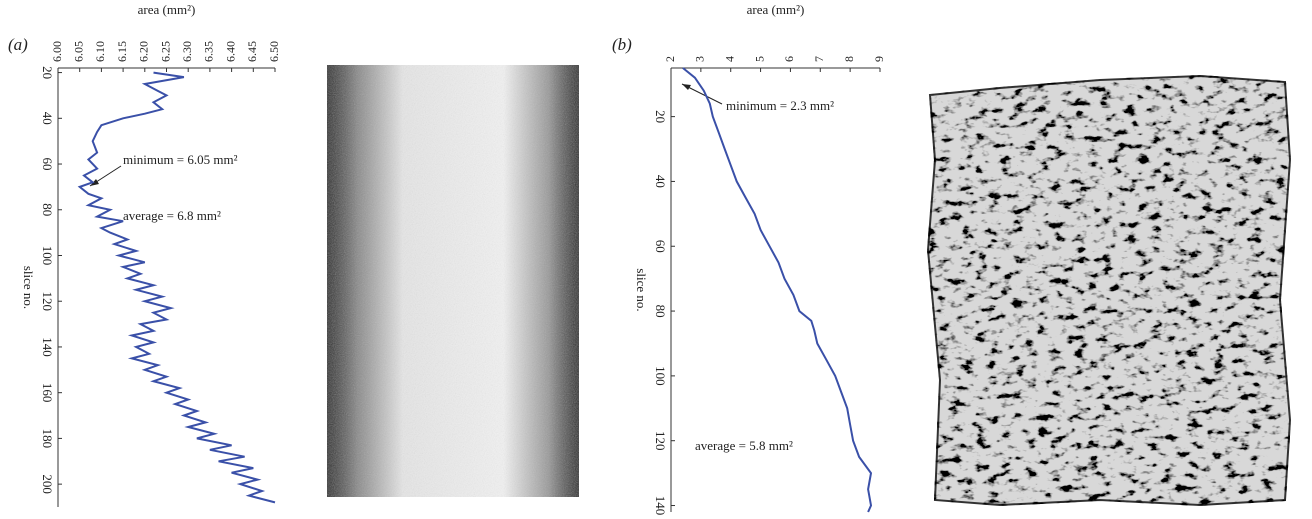 The height and width of the screenshot is (519, 1312). I want to click on area-tick-label: 6.50, so click(274, 51).